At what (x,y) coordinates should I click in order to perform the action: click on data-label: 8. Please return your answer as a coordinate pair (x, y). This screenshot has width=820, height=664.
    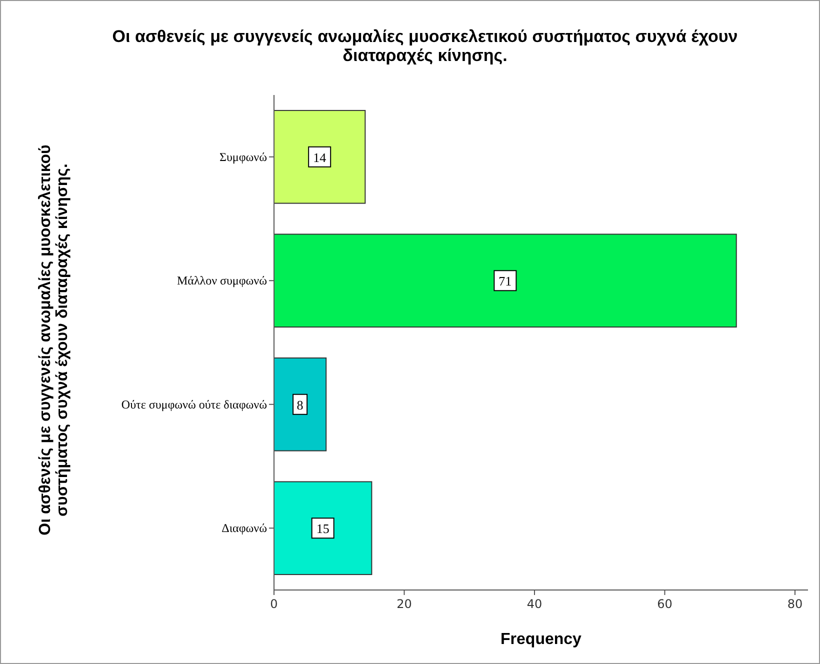
    Looking at the image, I should click on (300, 404).